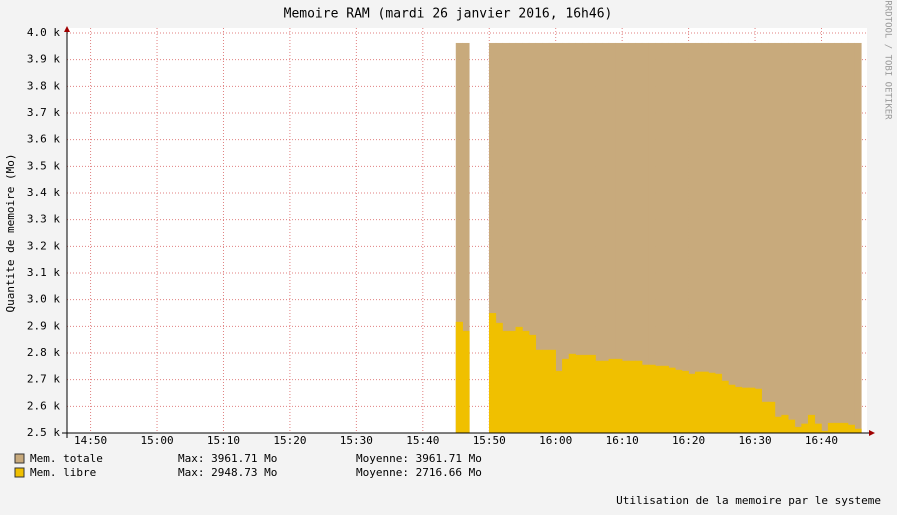 Image resolution: width=897 pixels, height=515 pixels. What do you see at coordinates (422, 440) in the screenshot?
I see `x-tick-label: 15:40` at bounding box center [422, 440].